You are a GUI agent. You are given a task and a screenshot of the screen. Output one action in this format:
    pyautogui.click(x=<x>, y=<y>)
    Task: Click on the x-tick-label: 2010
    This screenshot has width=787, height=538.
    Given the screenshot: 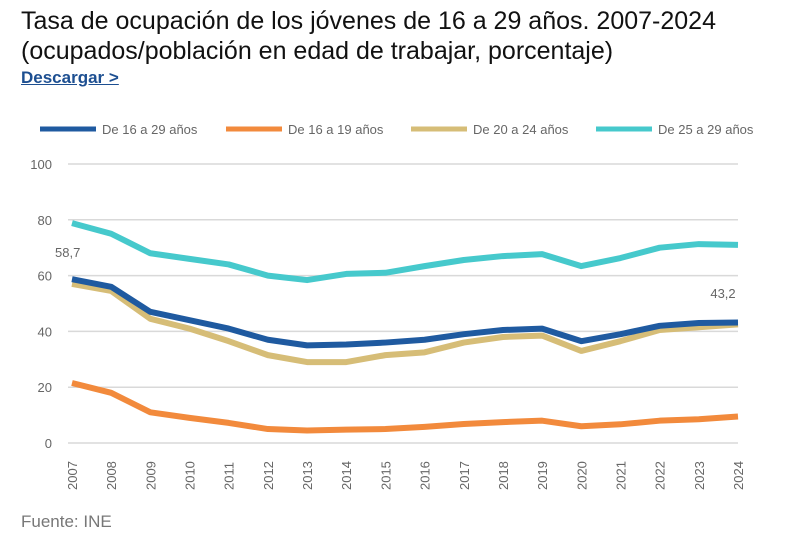 What is the action you would take?
    pyautogui.click(x=190, y=475)
    